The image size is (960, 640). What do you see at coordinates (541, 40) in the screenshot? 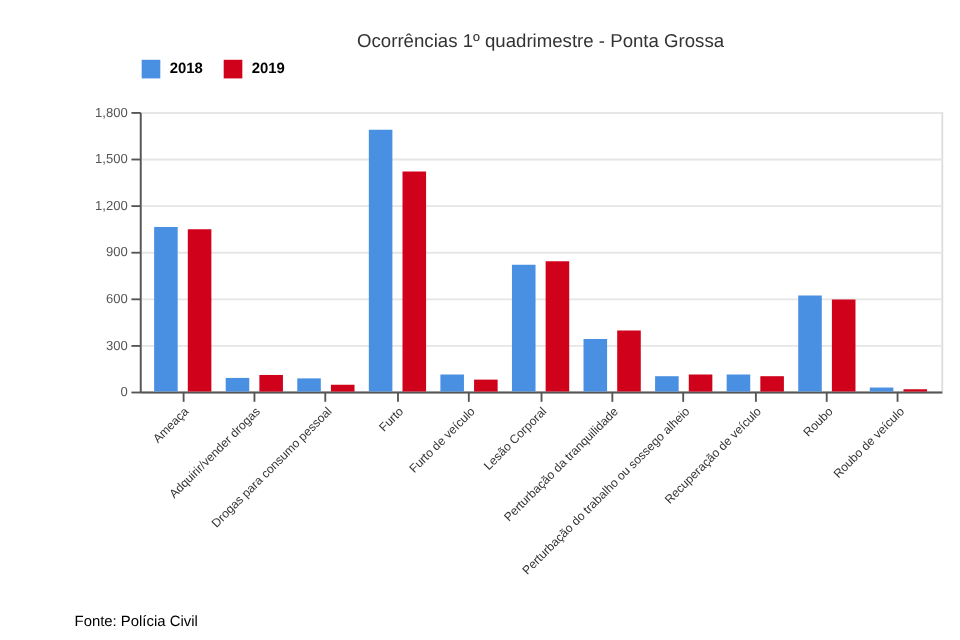
I see `chart-title: Ocorrências 1º quadrimestre - Ponta Grossa` at bounding box center [541, 40].